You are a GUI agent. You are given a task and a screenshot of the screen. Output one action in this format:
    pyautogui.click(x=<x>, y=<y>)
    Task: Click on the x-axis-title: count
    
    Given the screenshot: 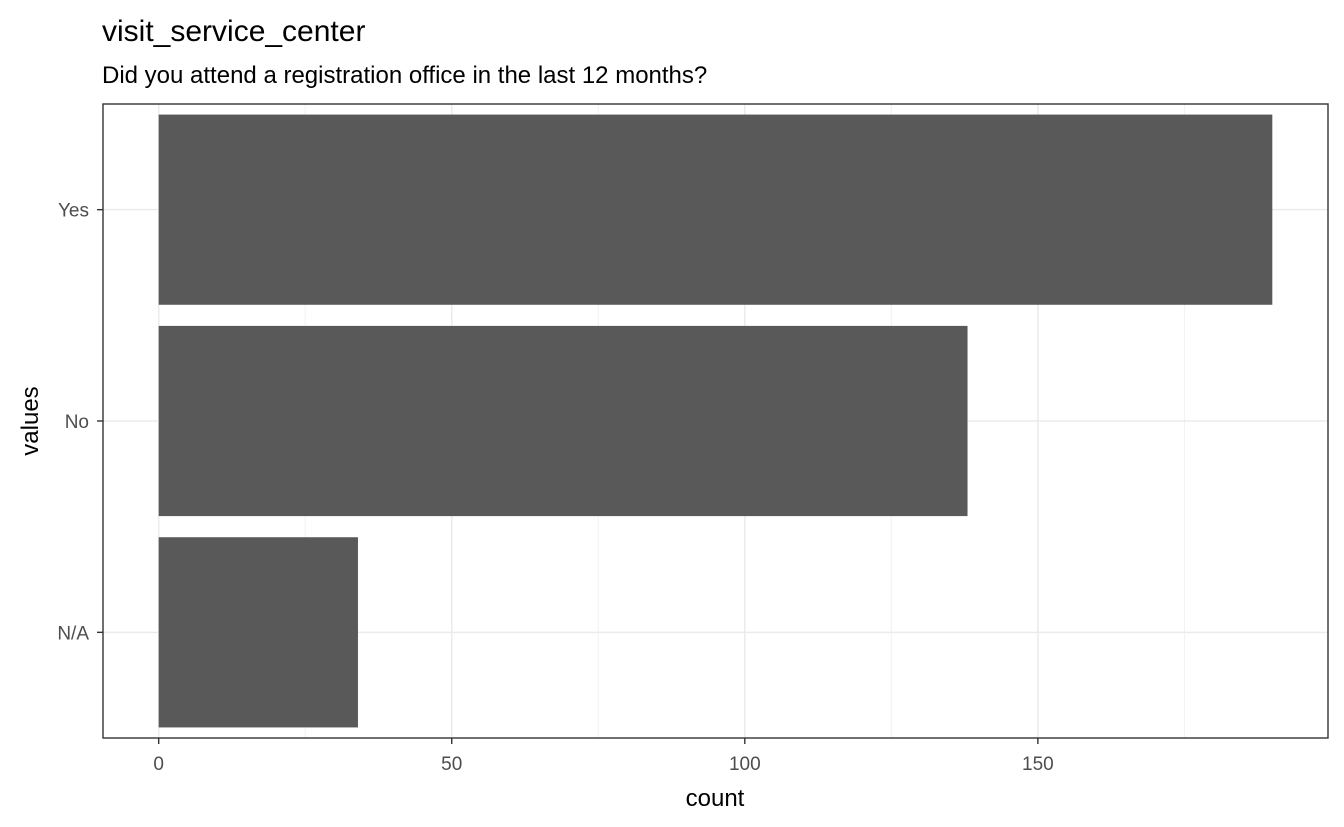 What is the action you would take?
    pyautogui.click(x=715, y=798)
    